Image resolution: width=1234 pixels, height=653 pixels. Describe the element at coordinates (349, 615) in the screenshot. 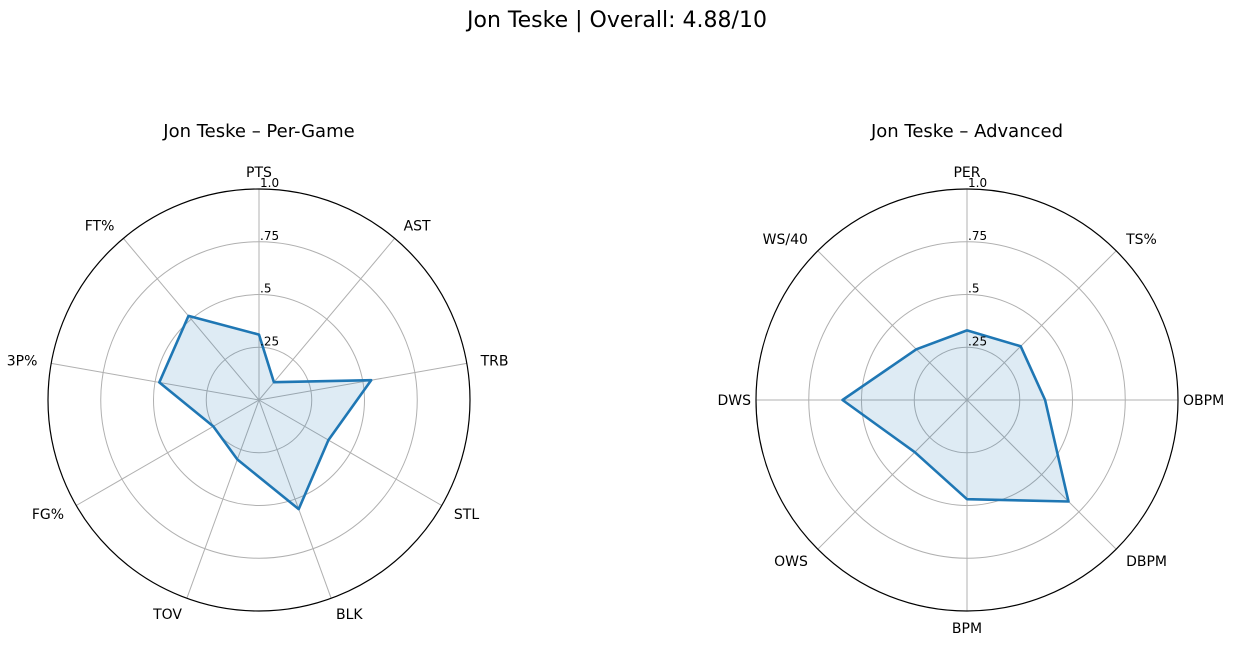

I see `category-label: BLK` at that location.